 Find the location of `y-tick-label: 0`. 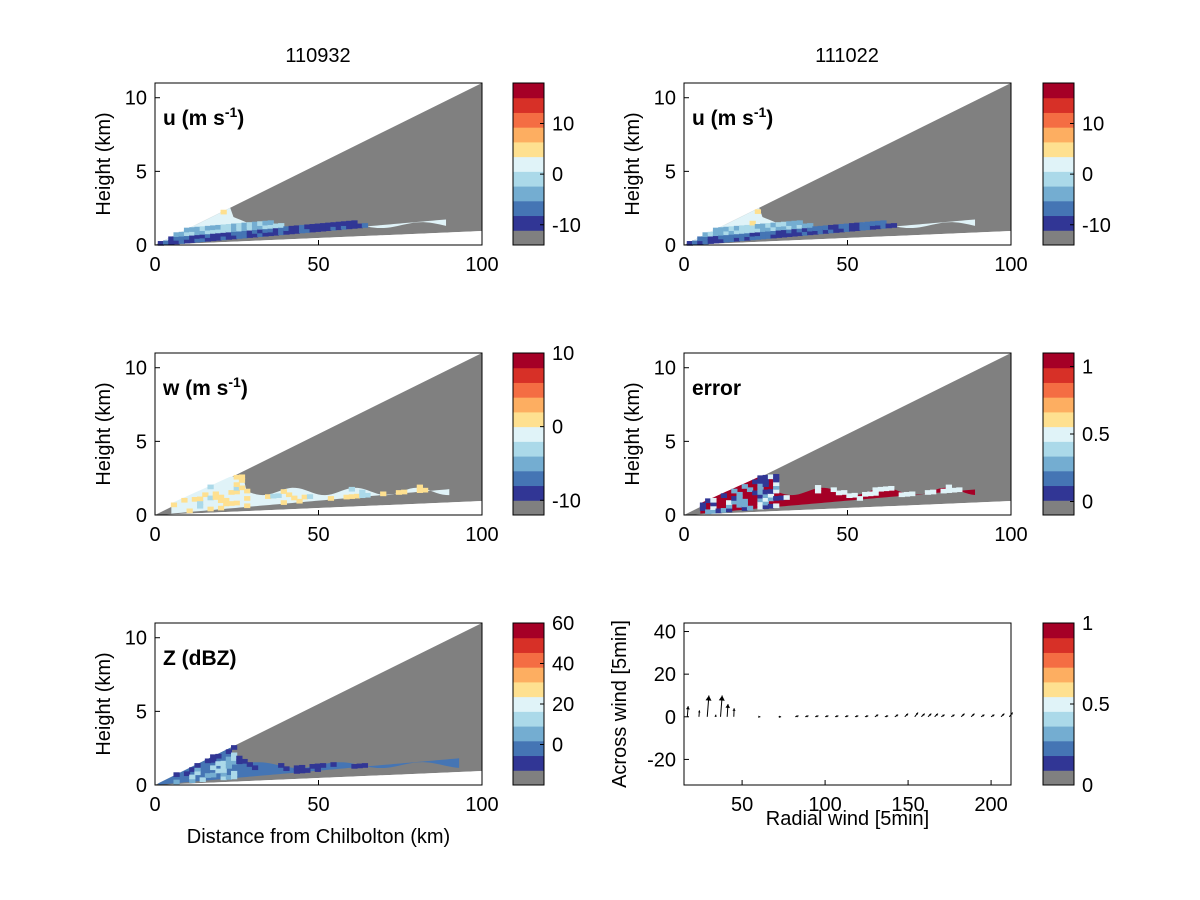

y-tick-label: 0 is located at coordinates (670, 718).